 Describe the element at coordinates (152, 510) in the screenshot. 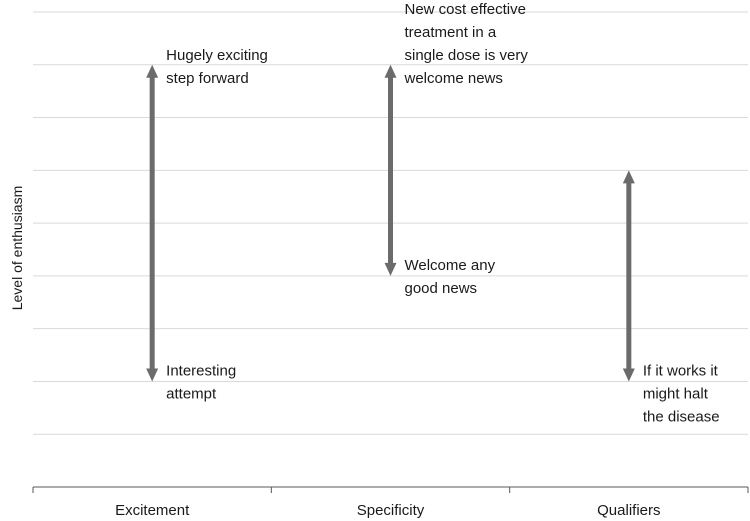

I see `x-tick-label: Excitement` at that location.